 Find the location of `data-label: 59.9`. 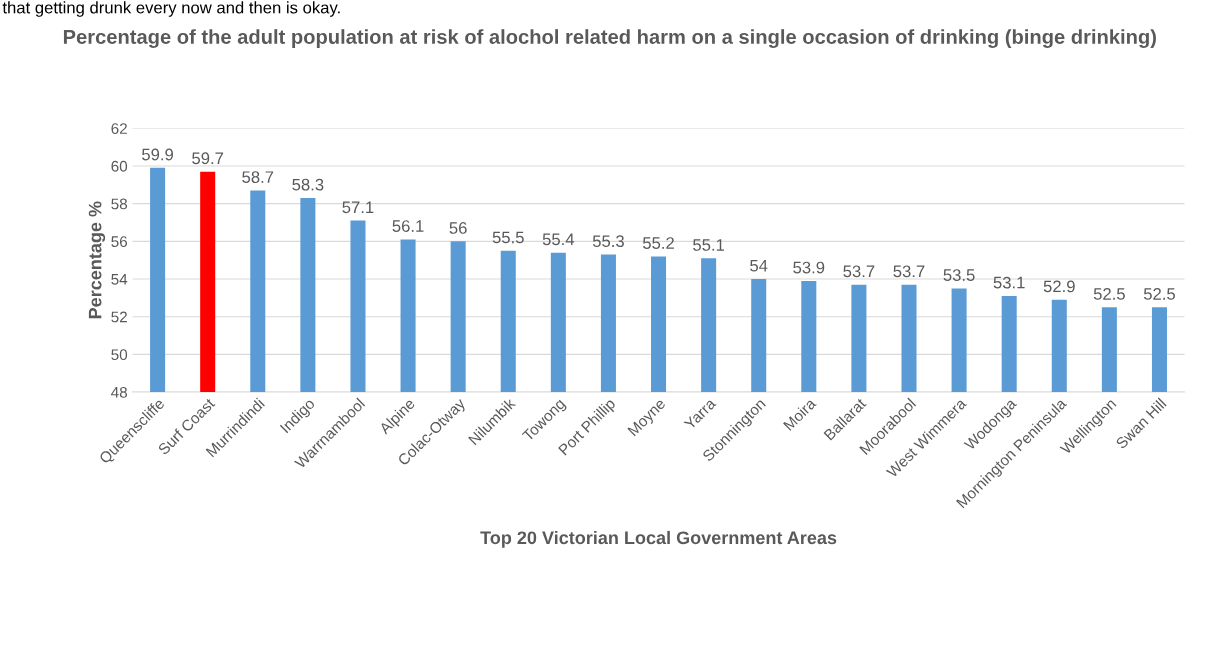

data-label: 59.9 is located at coordinates (158, 154).